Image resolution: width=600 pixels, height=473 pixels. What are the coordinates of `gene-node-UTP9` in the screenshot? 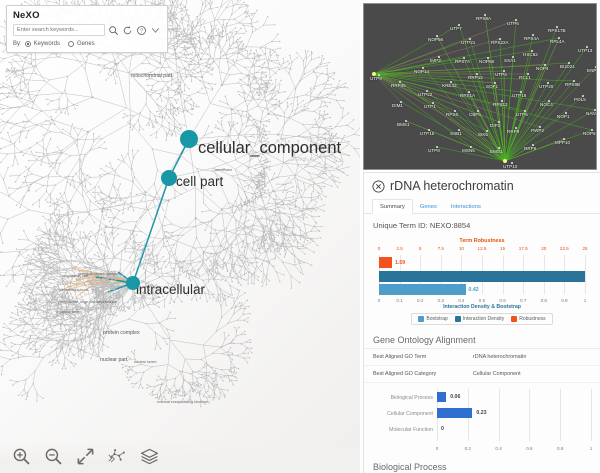 It's located at (379, 75).